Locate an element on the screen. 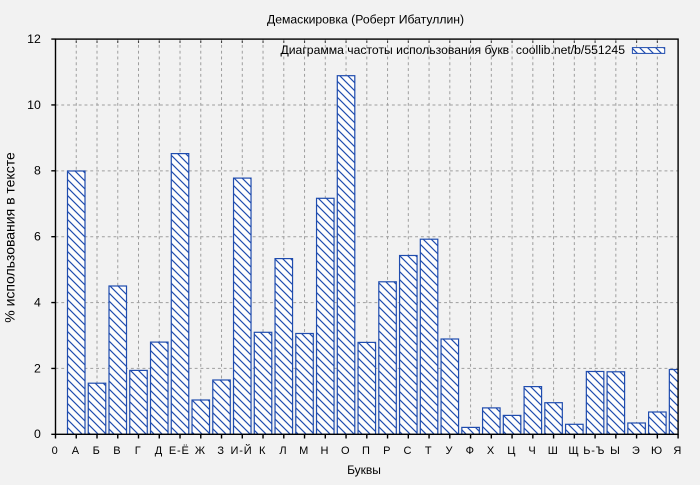 The height and width of the screenshot is (485, 700). svg-text: Ш is located at coordinates (553, 451).